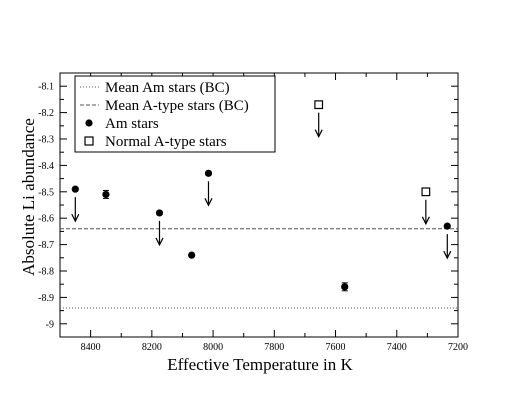 The width and height of the screenshot is (518, 400). What do you see at coordinates (336, 347) in the screenshot?
I see `x-tick-label: 7600` at bounding box center [336, 347].